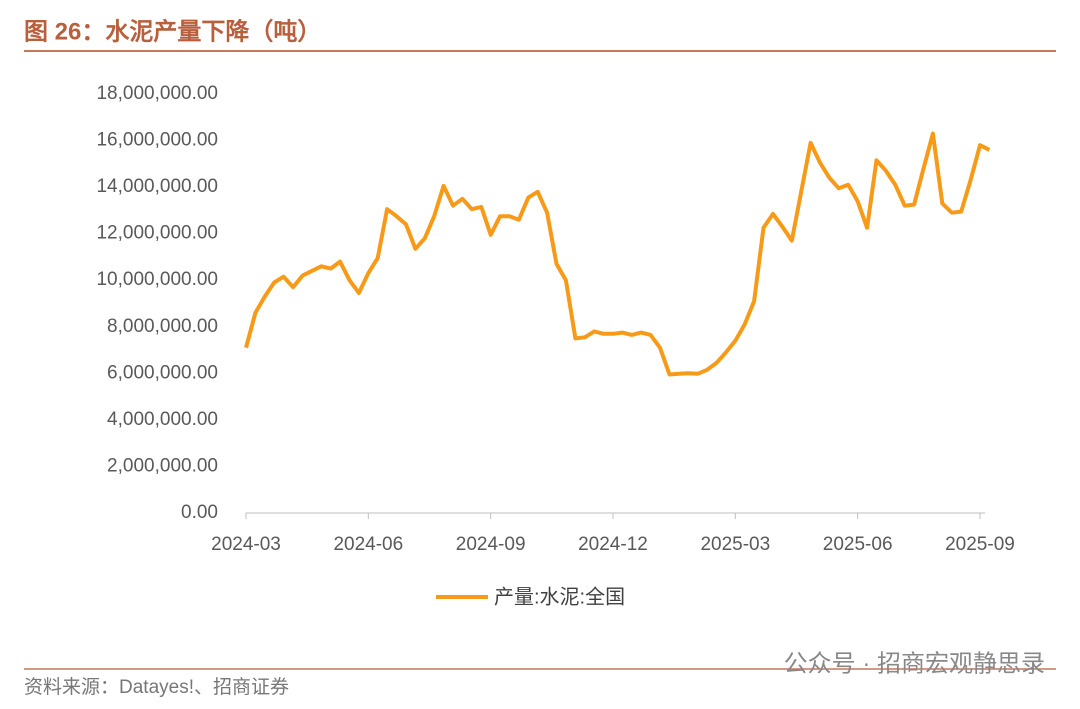 Image resolution: width=1080 pixels, height=709 pixels. Describe the element at coordinates (246, 544) in the screenshot. I see `x-tick-label: 2024-03` at that location.